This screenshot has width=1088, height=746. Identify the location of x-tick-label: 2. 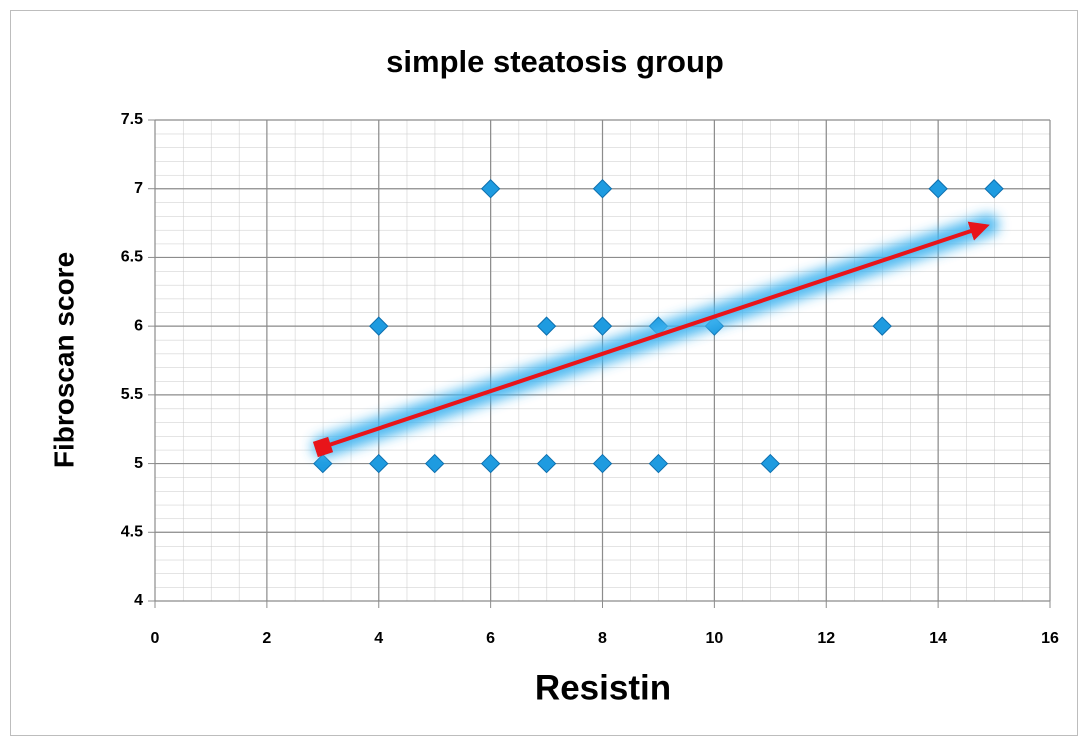
(266, 638).